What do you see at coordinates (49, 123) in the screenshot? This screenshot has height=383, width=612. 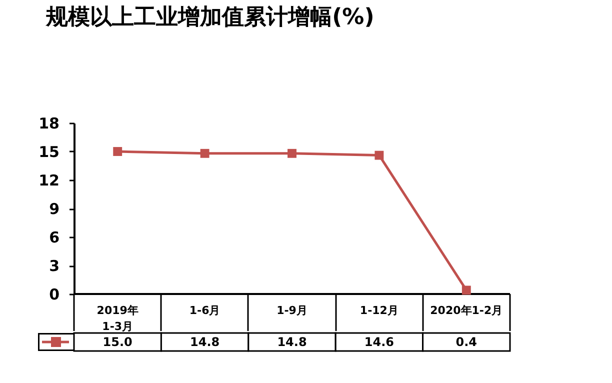 I see `y-tick-label: 18` at bounding box center [49, 123].